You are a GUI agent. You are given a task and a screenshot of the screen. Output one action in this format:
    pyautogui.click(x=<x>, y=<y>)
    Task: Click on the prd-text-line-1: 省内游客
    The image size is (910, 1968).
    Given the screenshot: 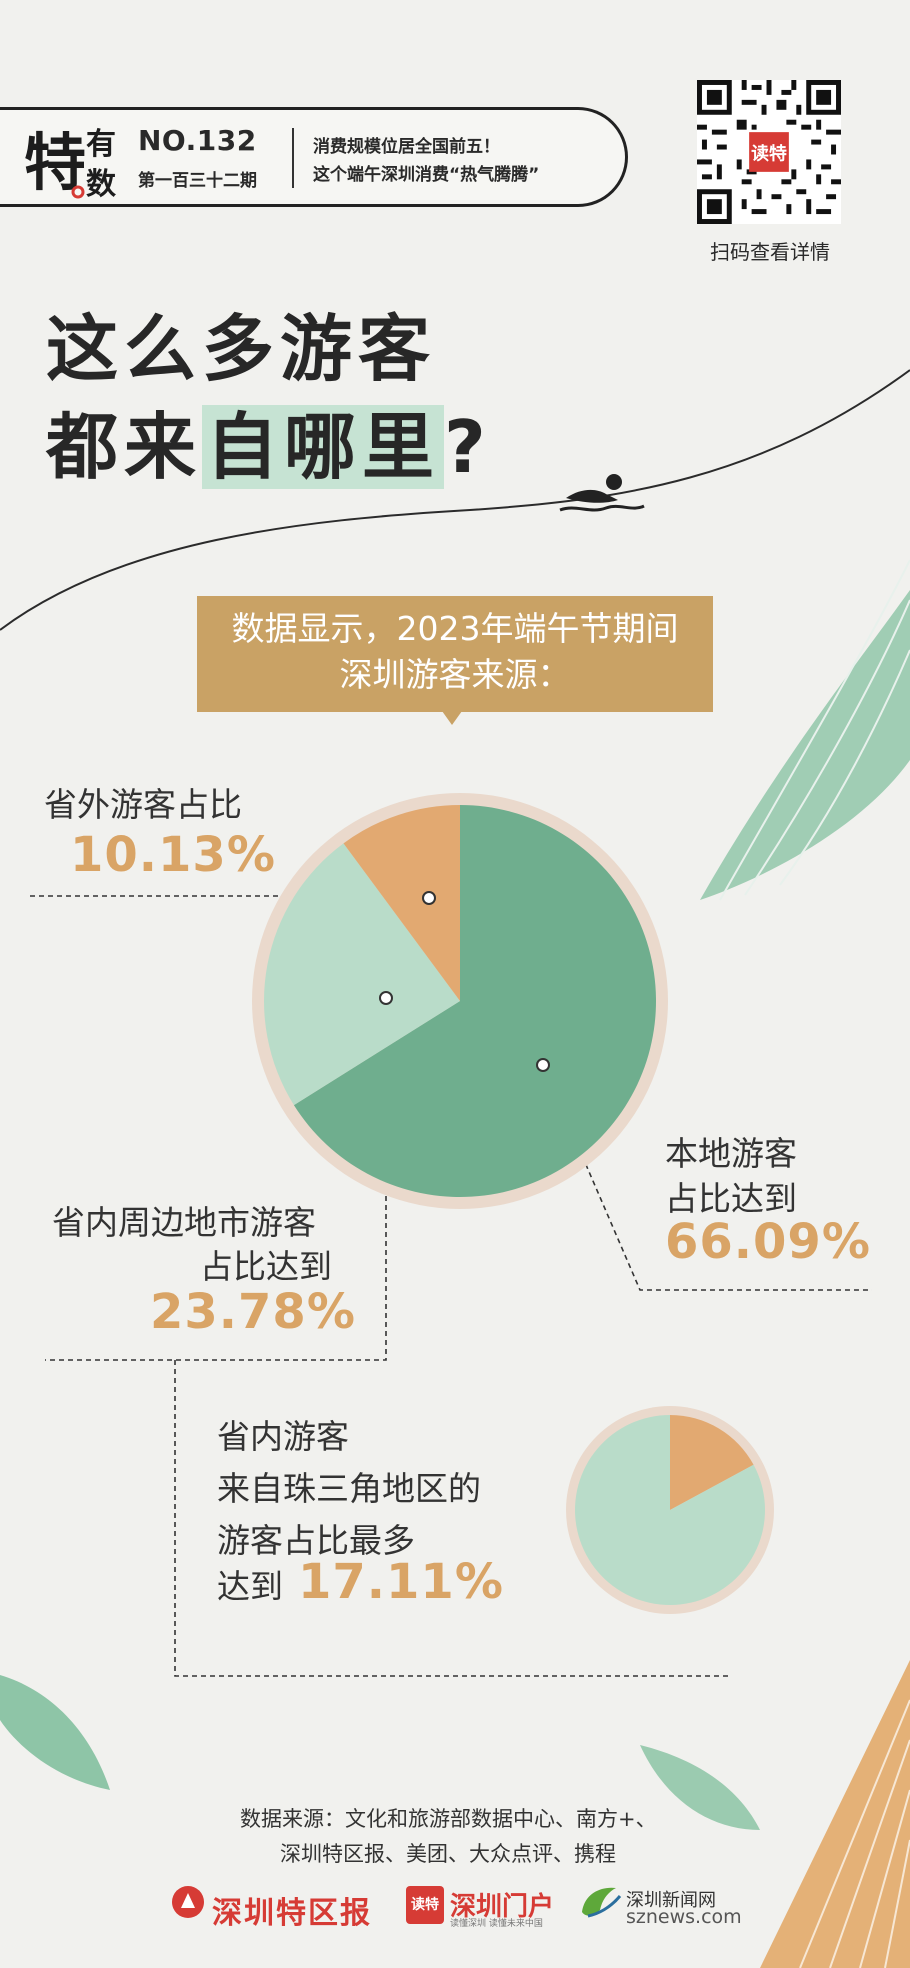 What is the action you would take?
    pyautogui.click(x=283, y=1436)
    